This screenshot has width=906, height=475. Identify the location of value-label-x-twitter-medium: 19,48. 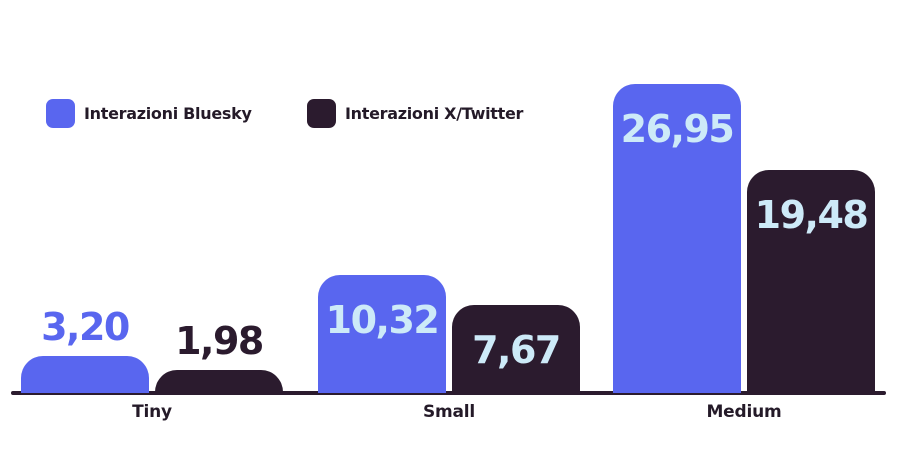
(811, 215).